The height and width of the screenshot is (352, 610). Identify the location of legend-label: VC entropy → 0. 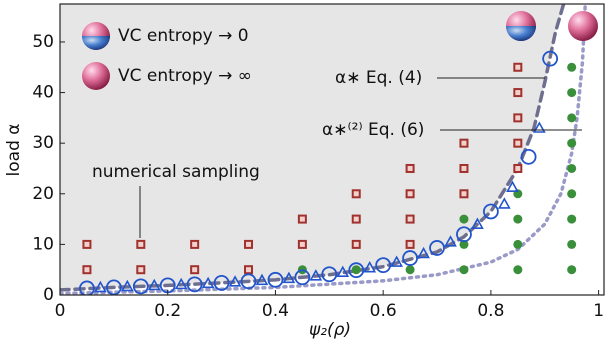
(183, 36).